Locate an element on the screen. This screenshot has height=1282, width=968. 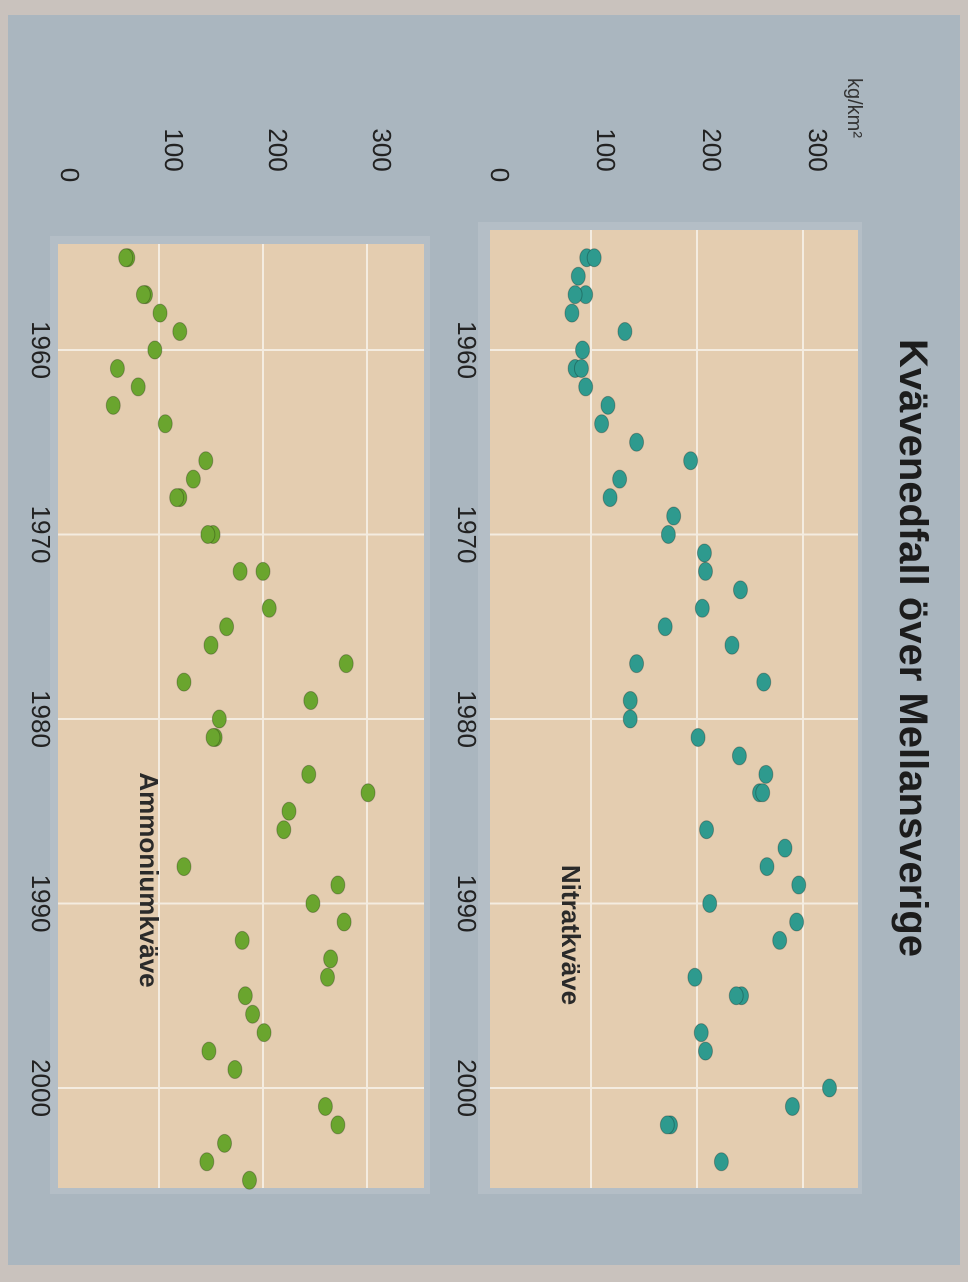
nitrat-value-tick-300: 300 is located at coordinates (818, 149).